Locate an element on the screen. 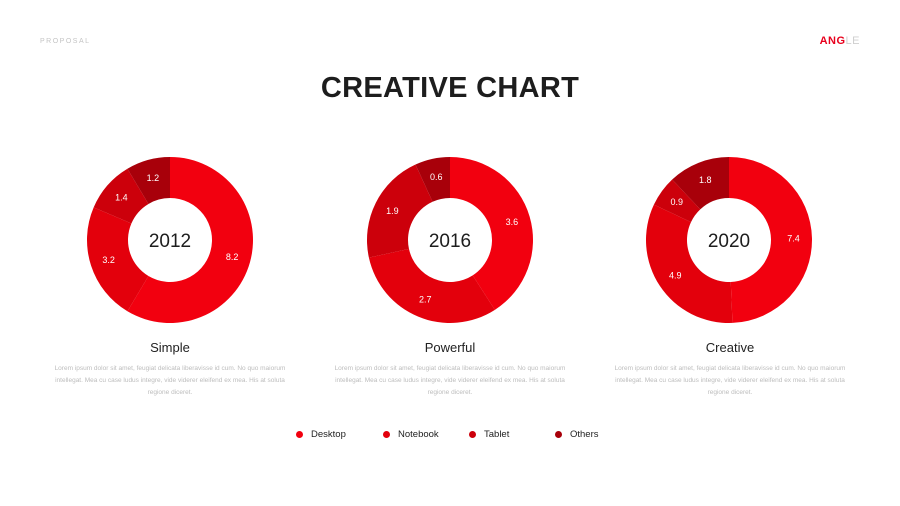 The height and width of the screenshot is (506, 900). slice-value-label: 1.8 is located at coordinates (705, 180).